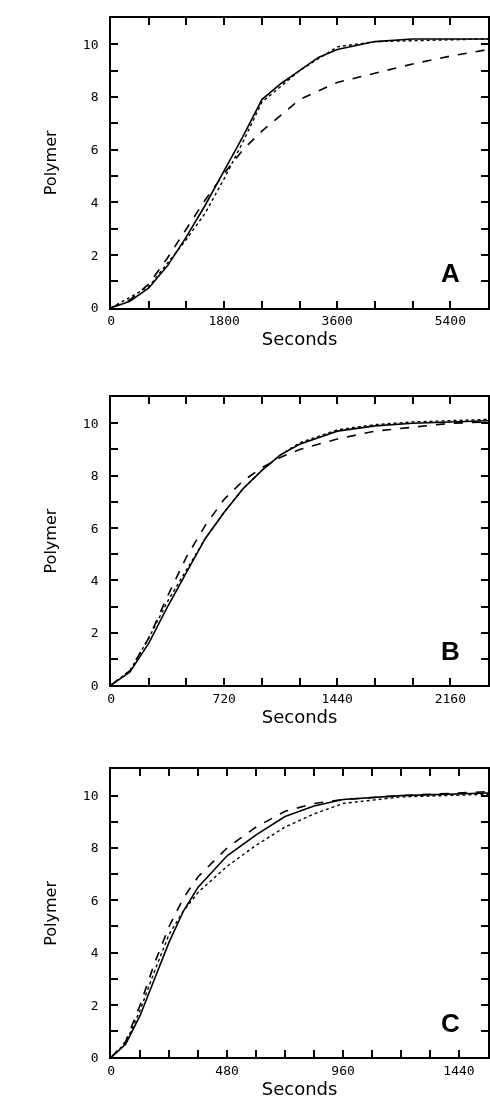 This screenshot has width=490, height=1110. Describe the element at coordinates (450, 321) in the screenshot. I see `x-tick-label: 5400` at that location.